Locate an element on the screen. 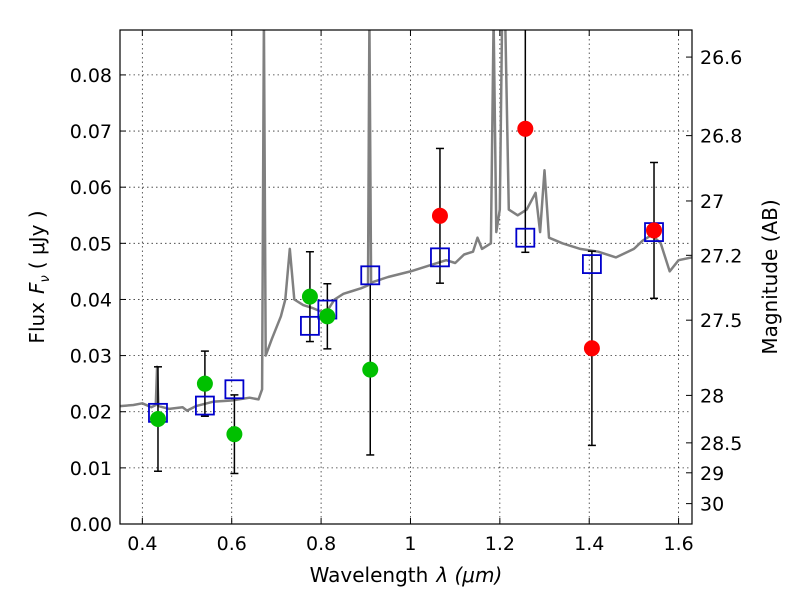 This screenshot has height=600, width=800. x-tick-label: 0.6 is located at coordinates (232, 544).